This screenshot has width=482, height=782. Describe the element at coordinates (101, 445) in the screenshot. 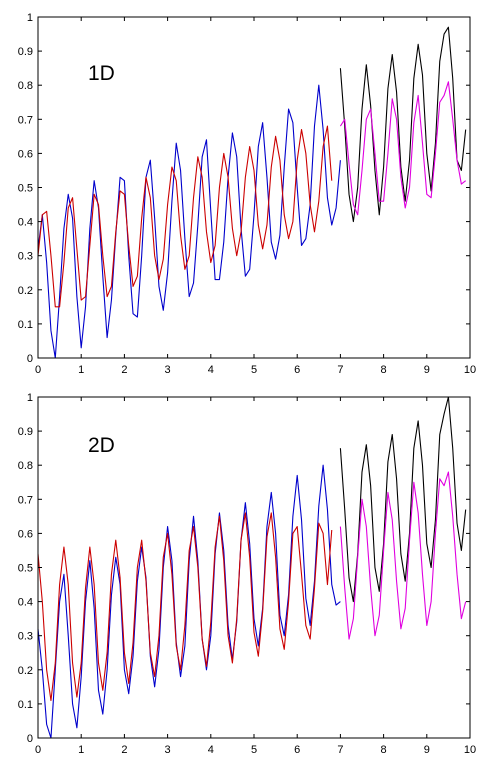

I see `panel-label: 2D` at that location.